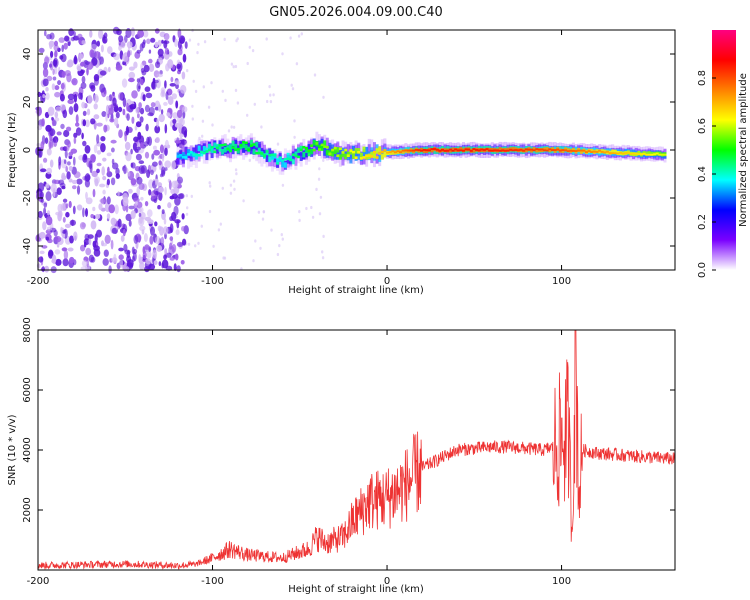  Describe the element at coordinates (421, 153) in the screenshot. I see `spectral-ridge` at that location.